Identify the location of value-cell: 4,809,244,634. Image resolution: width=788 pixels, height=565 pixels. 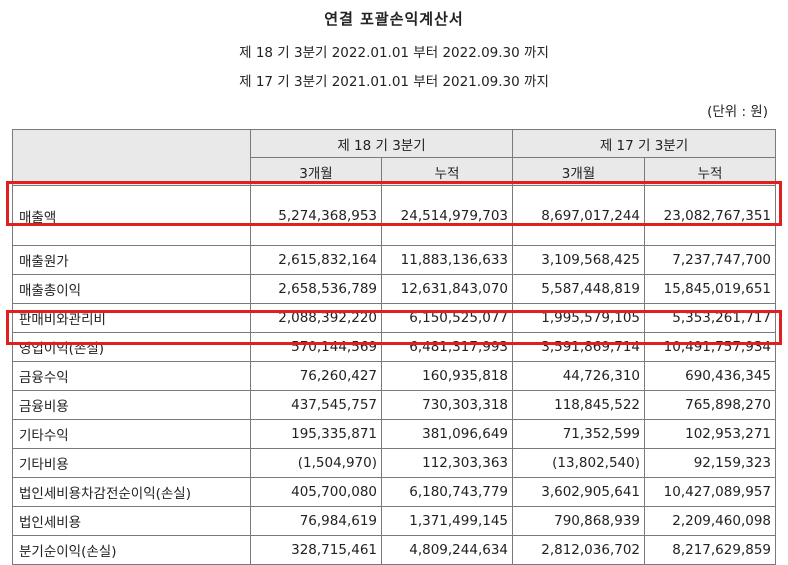
(447, 550).